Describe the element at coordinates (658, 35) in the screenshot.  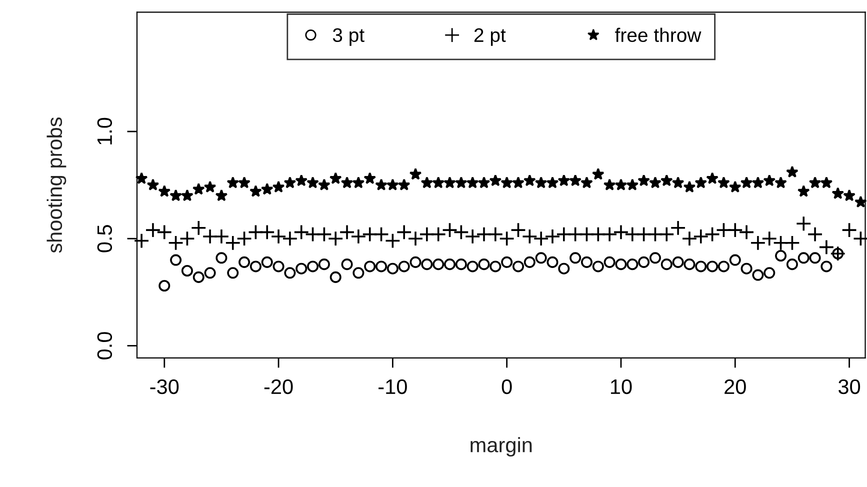
I see `legend-label: free throw` at that location.